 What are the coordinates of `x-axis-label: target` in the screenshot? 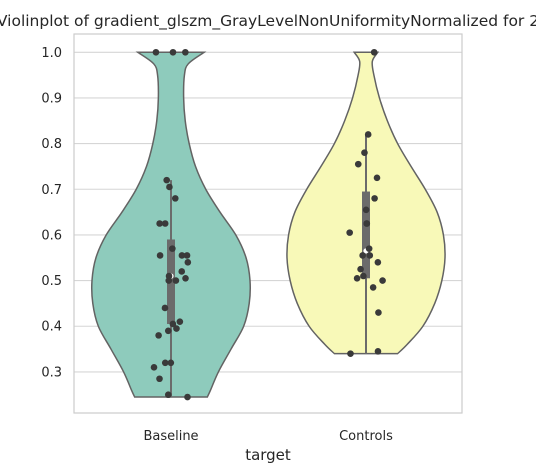 It's located at (268, 455).